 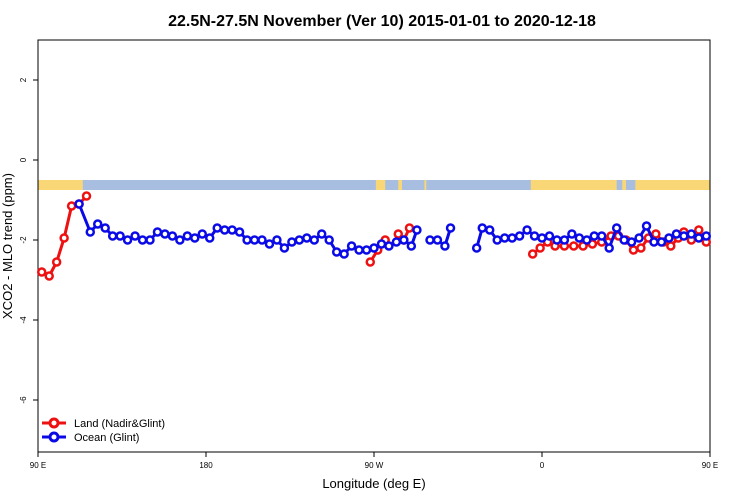 What do you see at coordinates (119, 424) in the screenshot?
I see `legend-land-label: Land (Nadir&Glint)` at bounding box center [119, 424].